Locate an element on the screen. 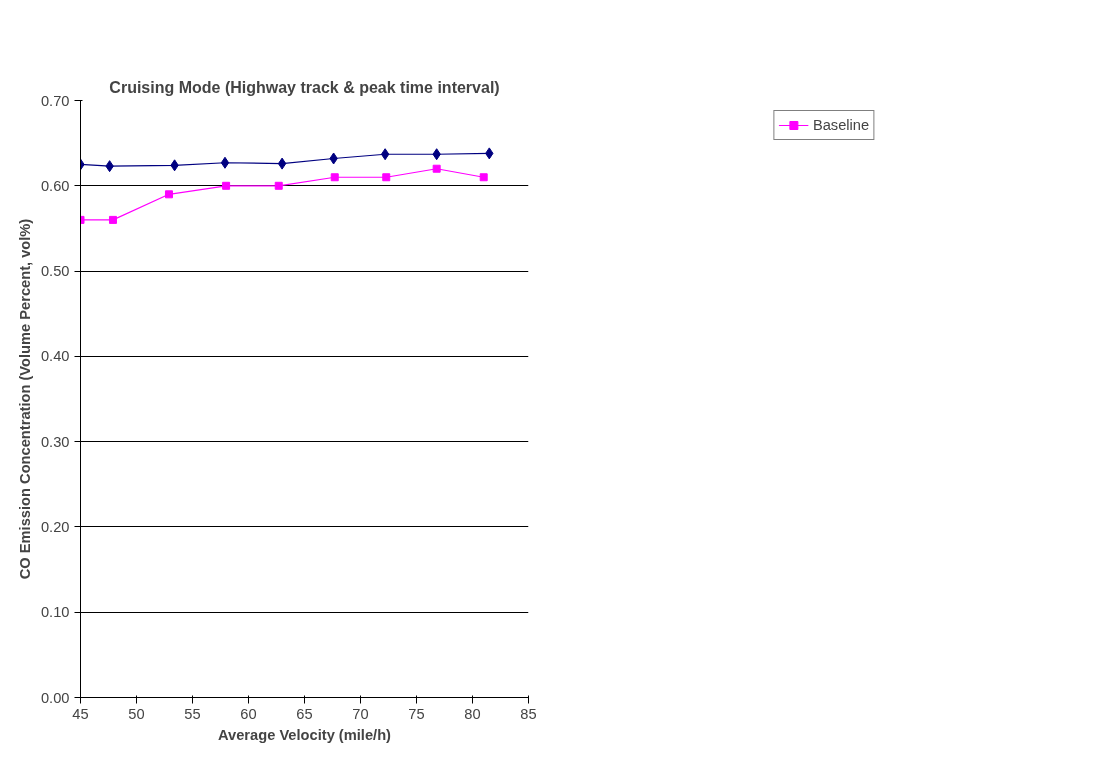 The height and width of the screenshot is (757, 1119). x-tick-label: 70 is located at coordinates (360, 713).